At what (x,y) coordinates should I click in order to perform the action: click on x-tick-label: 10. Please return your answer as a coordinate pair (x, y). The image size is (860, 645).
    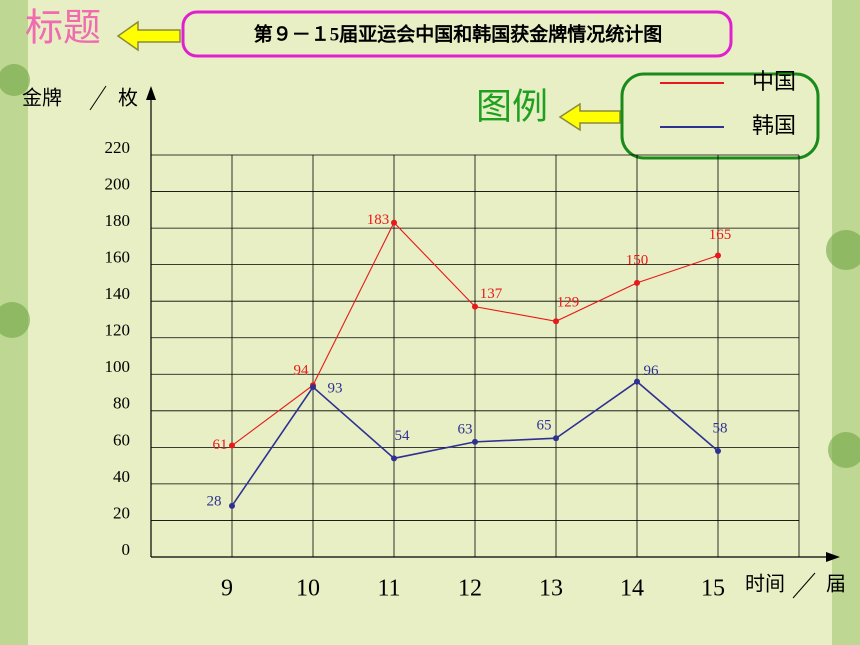
    Looking at the image, I should click on (308, 589).